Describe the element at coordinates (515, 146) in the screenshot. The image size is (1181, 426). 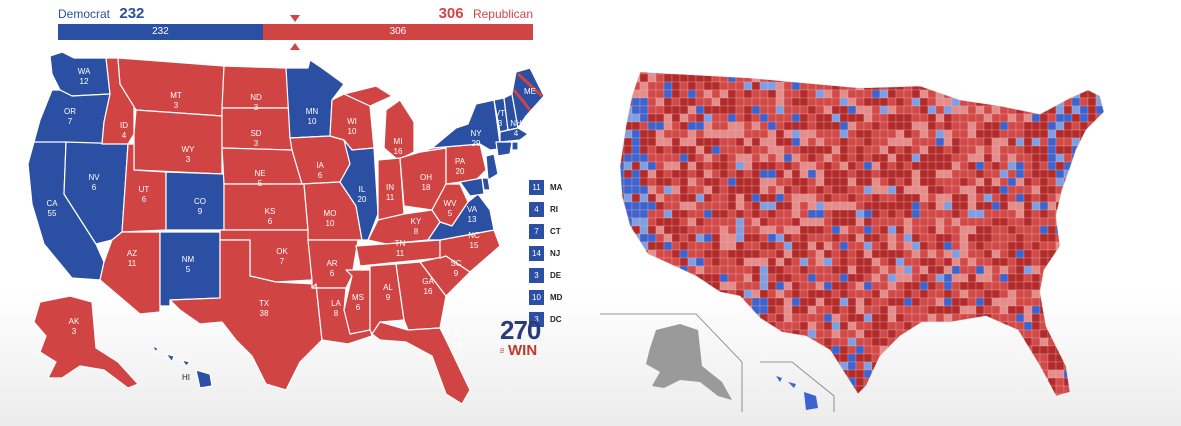
I see `state-RI` at that location.